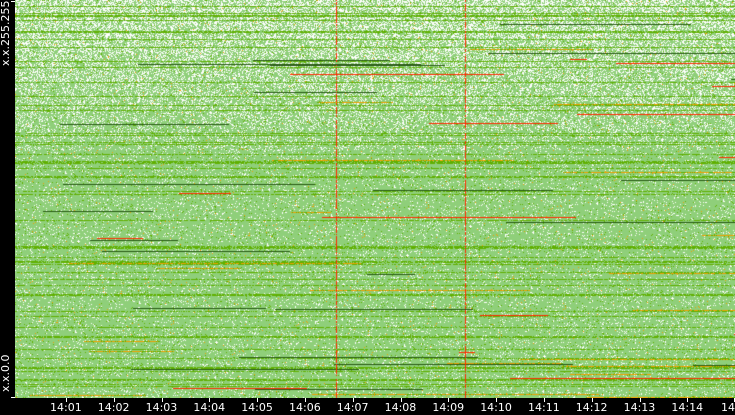 This screenshot has width=735, height=415. What do you see at coordinates (544, 407) in the screenshot?
I see `x-tick-label: 14:11` at bounding box center [544, 407].